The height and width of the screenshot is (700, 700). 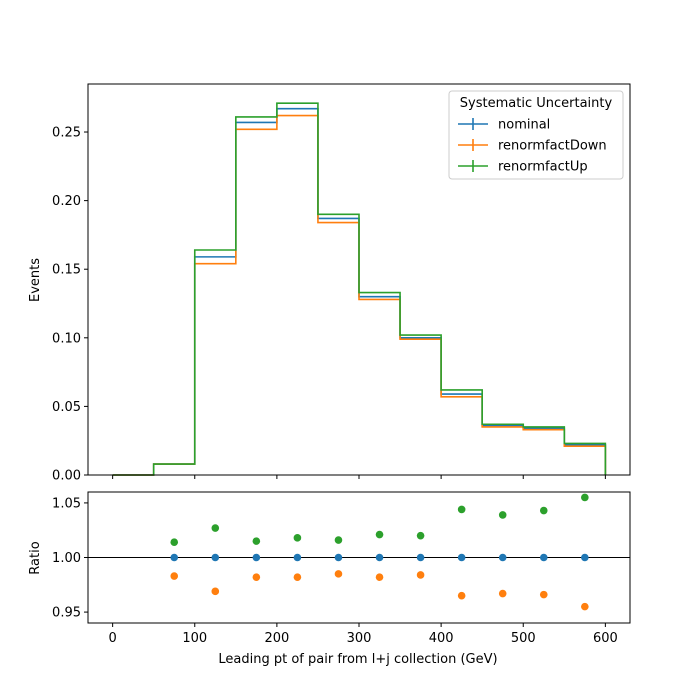 I want to click on ratio-y-tick-label: 1.05, so click(x=66, y=503).